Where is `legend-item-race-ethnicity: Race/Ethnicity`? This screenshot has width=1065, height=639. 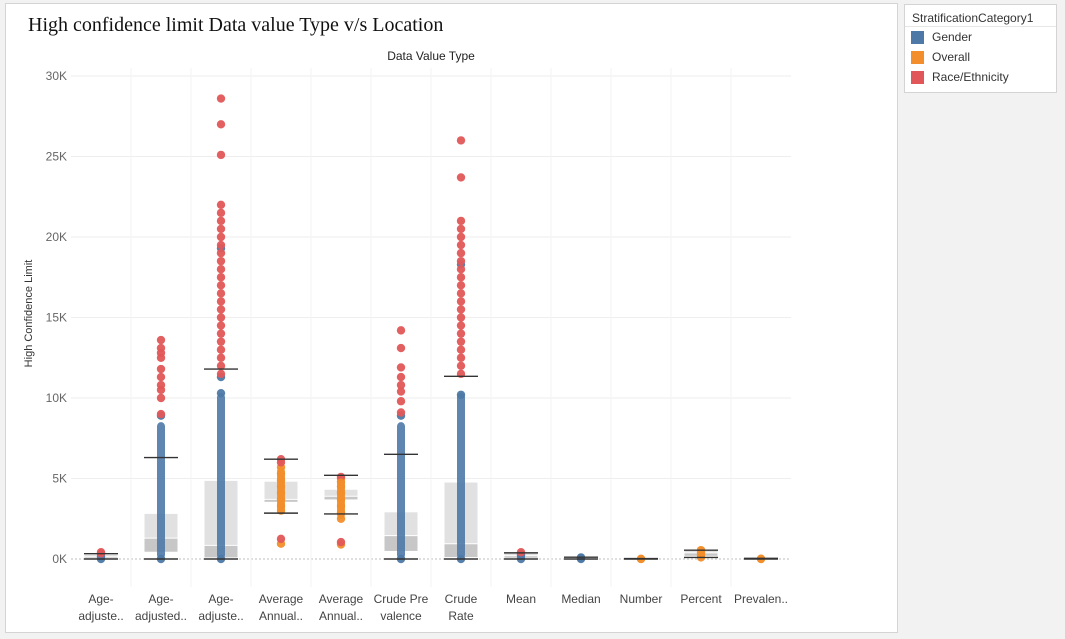
legend-item-race-ethnicity: Race/Ethnicity is located at coordinates (980, 77).